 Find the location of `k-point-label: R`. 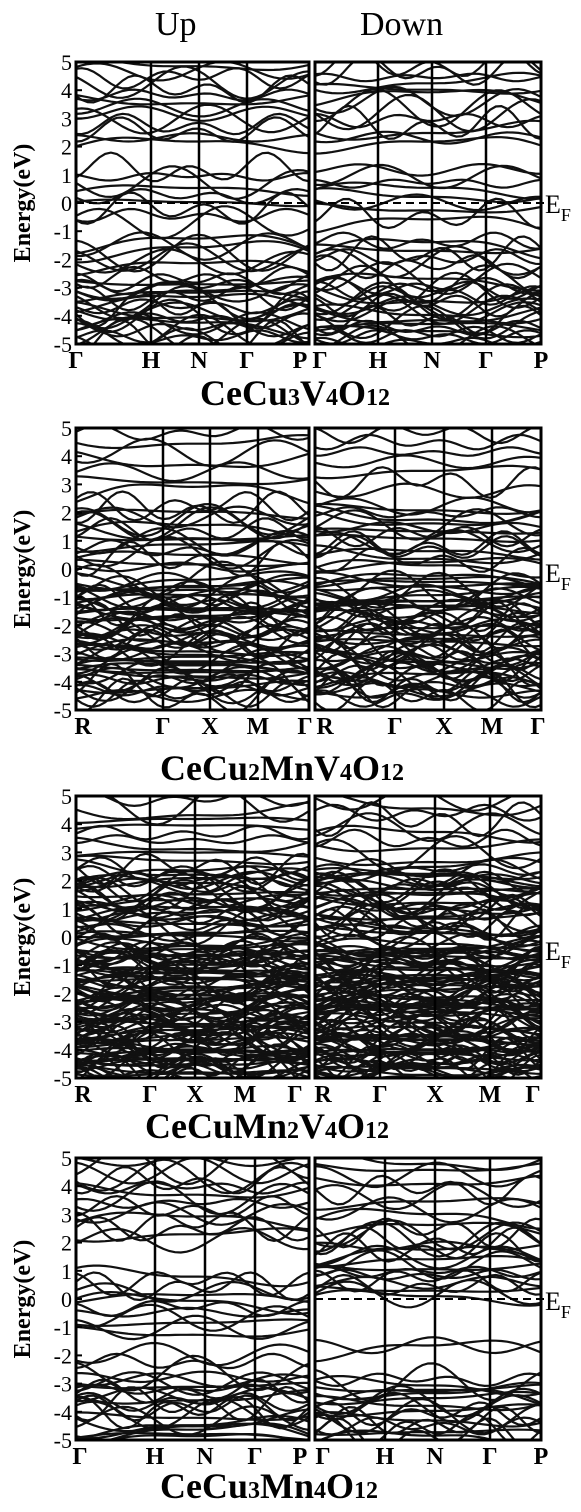

k-point-label: R is located at coordinates (83, 727).